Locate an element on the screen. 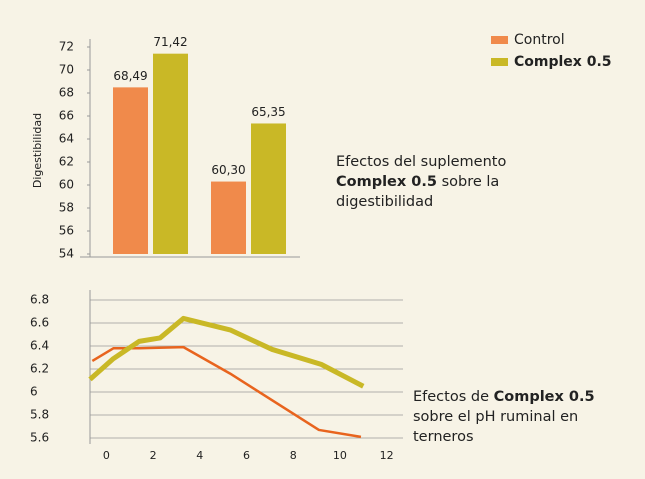  y-tick-label: 62 is located at coordinates (66, 162).